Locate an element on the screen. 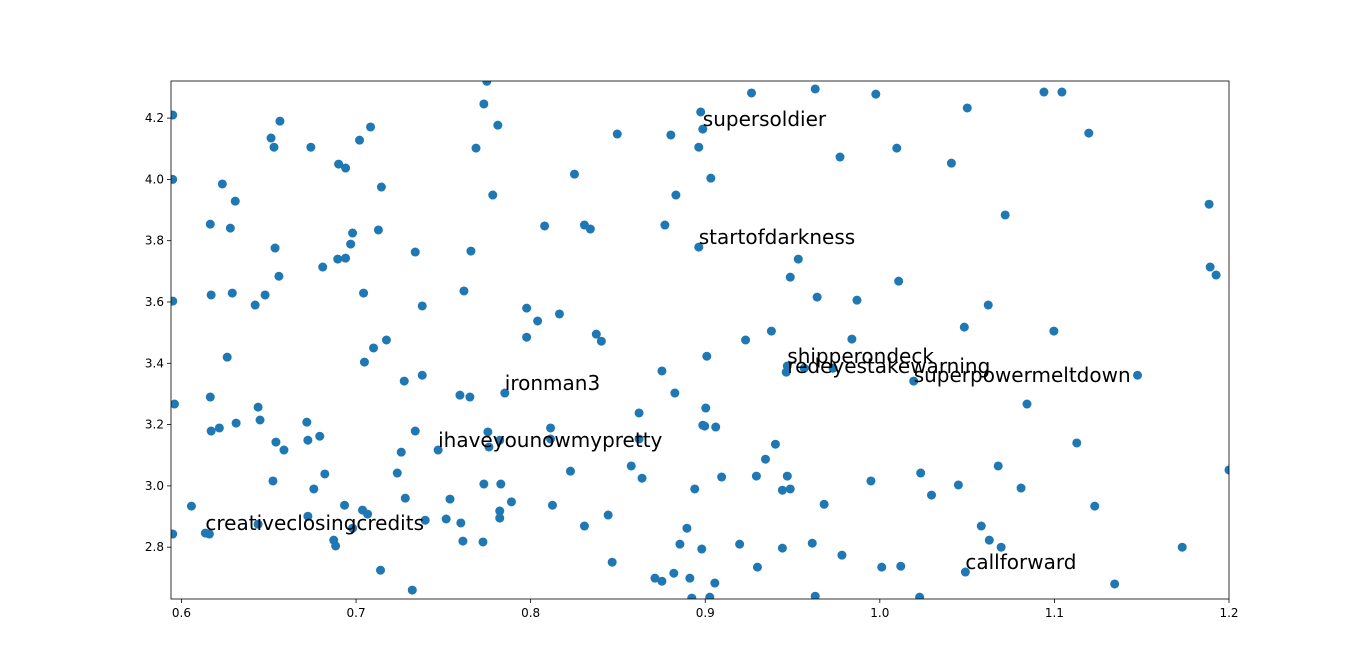  x-tick-label: 0.8 is located at coordinates (530, 613).